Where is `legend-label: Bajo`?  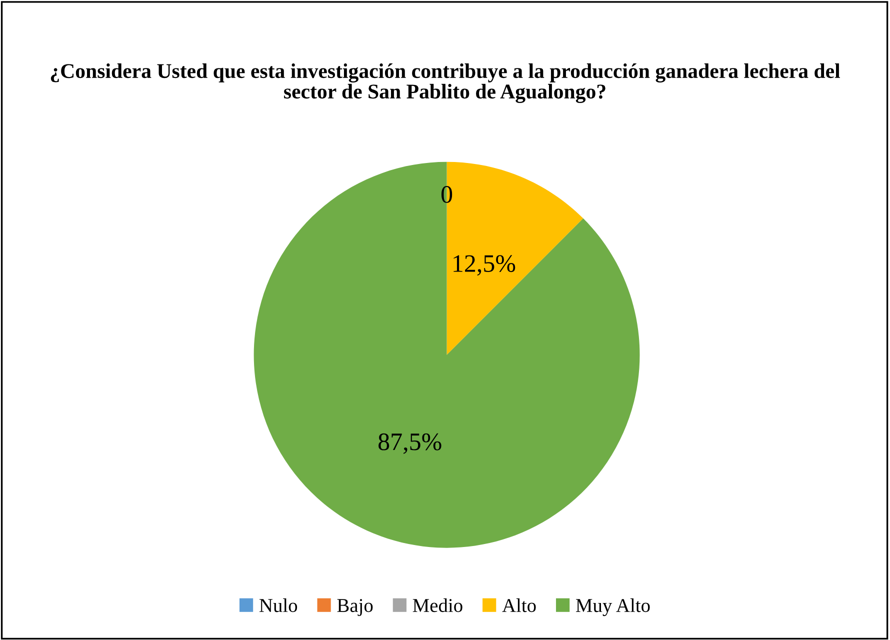
legend-label: Bajo is located at coordinates (355, 607).